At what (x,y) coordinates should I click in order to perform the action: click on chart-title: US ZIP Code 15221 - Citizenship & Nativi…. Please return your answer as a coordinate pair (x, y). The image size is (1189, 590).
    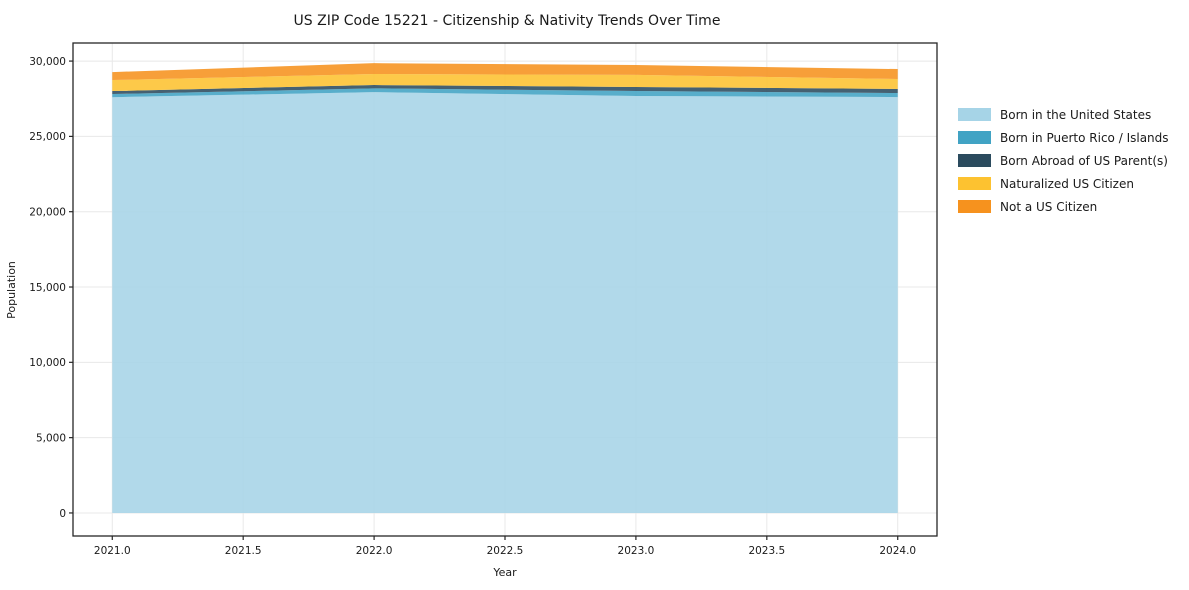
    Looking at the image, I should click on (507, 21).